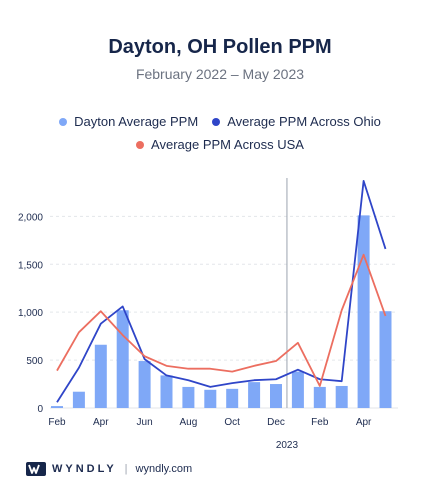  I want to click on legend-swatch-usa, so click(140, 144).